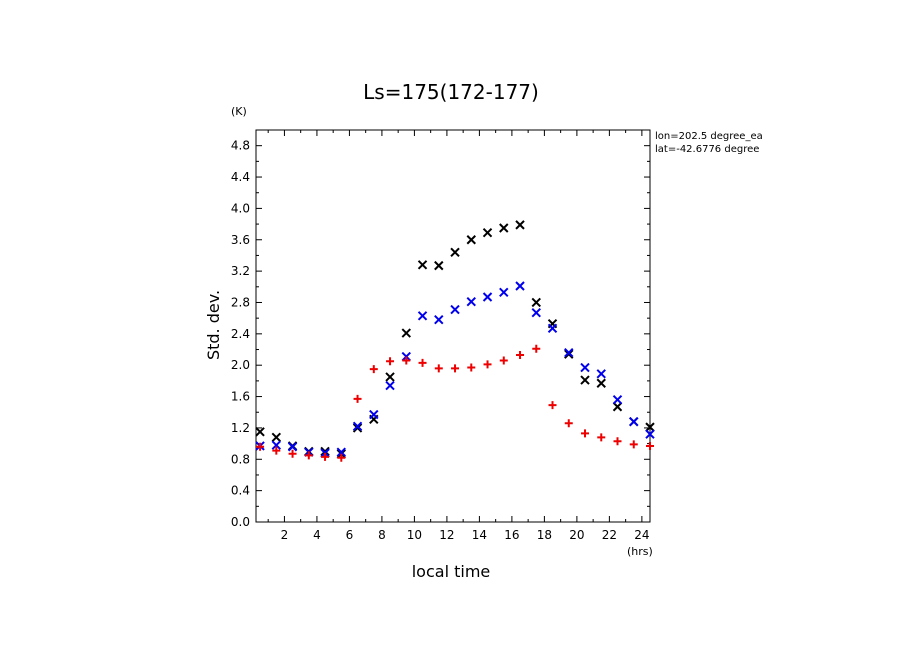  What do you see at coordinates (641, 535) in the screenshot?
I see `x-tick-label: 24` at bounding box center [641, 535].